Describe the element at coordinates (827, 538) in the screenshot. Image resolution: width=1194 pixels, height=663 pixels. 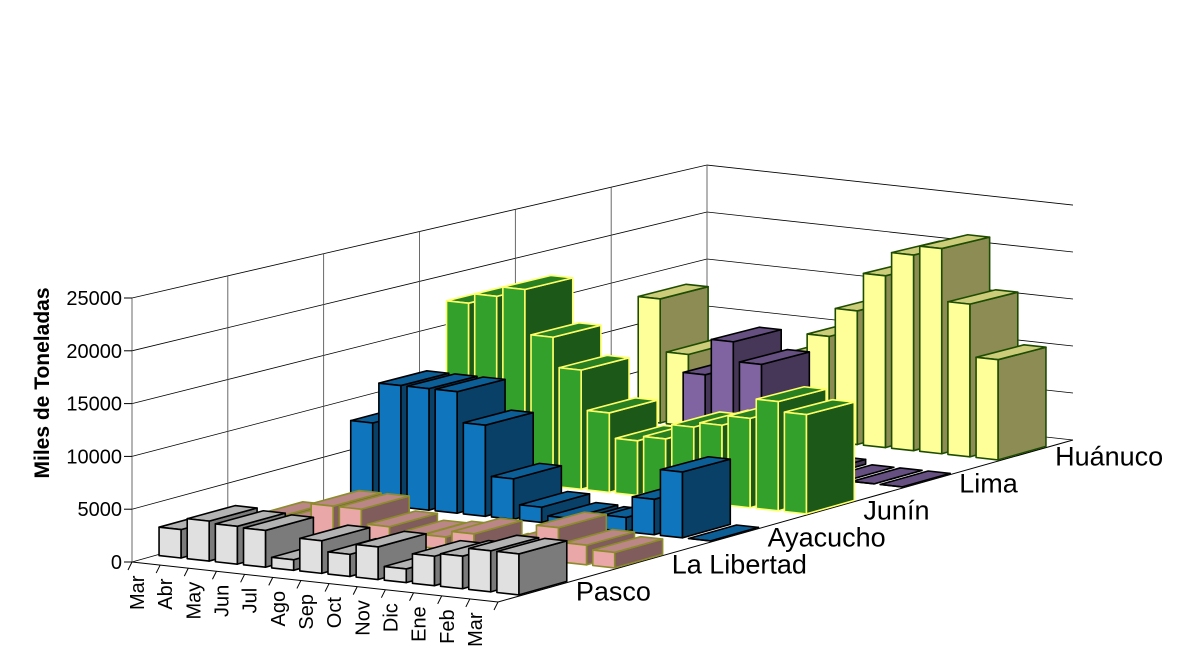
I see `series-label: Ayacucho` at that location.